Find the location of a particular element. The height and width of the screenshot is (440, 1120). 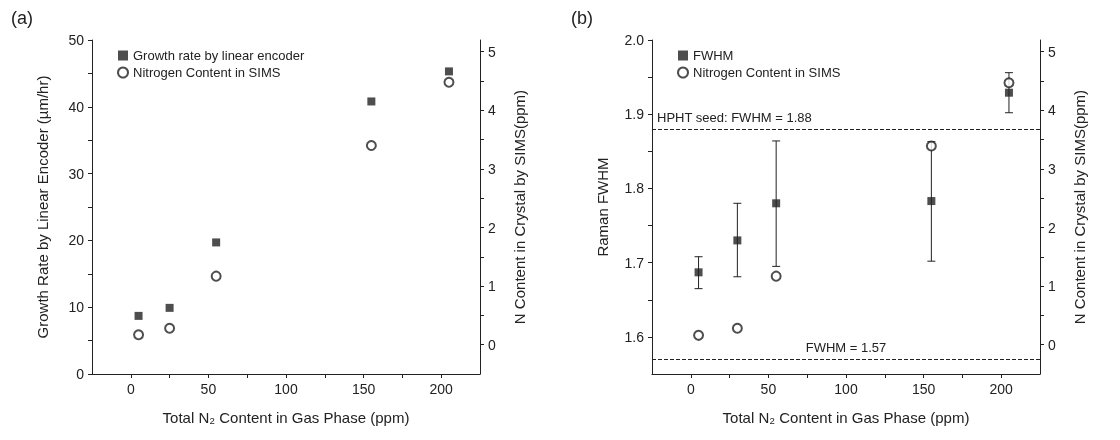

y-tick-label: 30 is located at coordinates (76, 173).